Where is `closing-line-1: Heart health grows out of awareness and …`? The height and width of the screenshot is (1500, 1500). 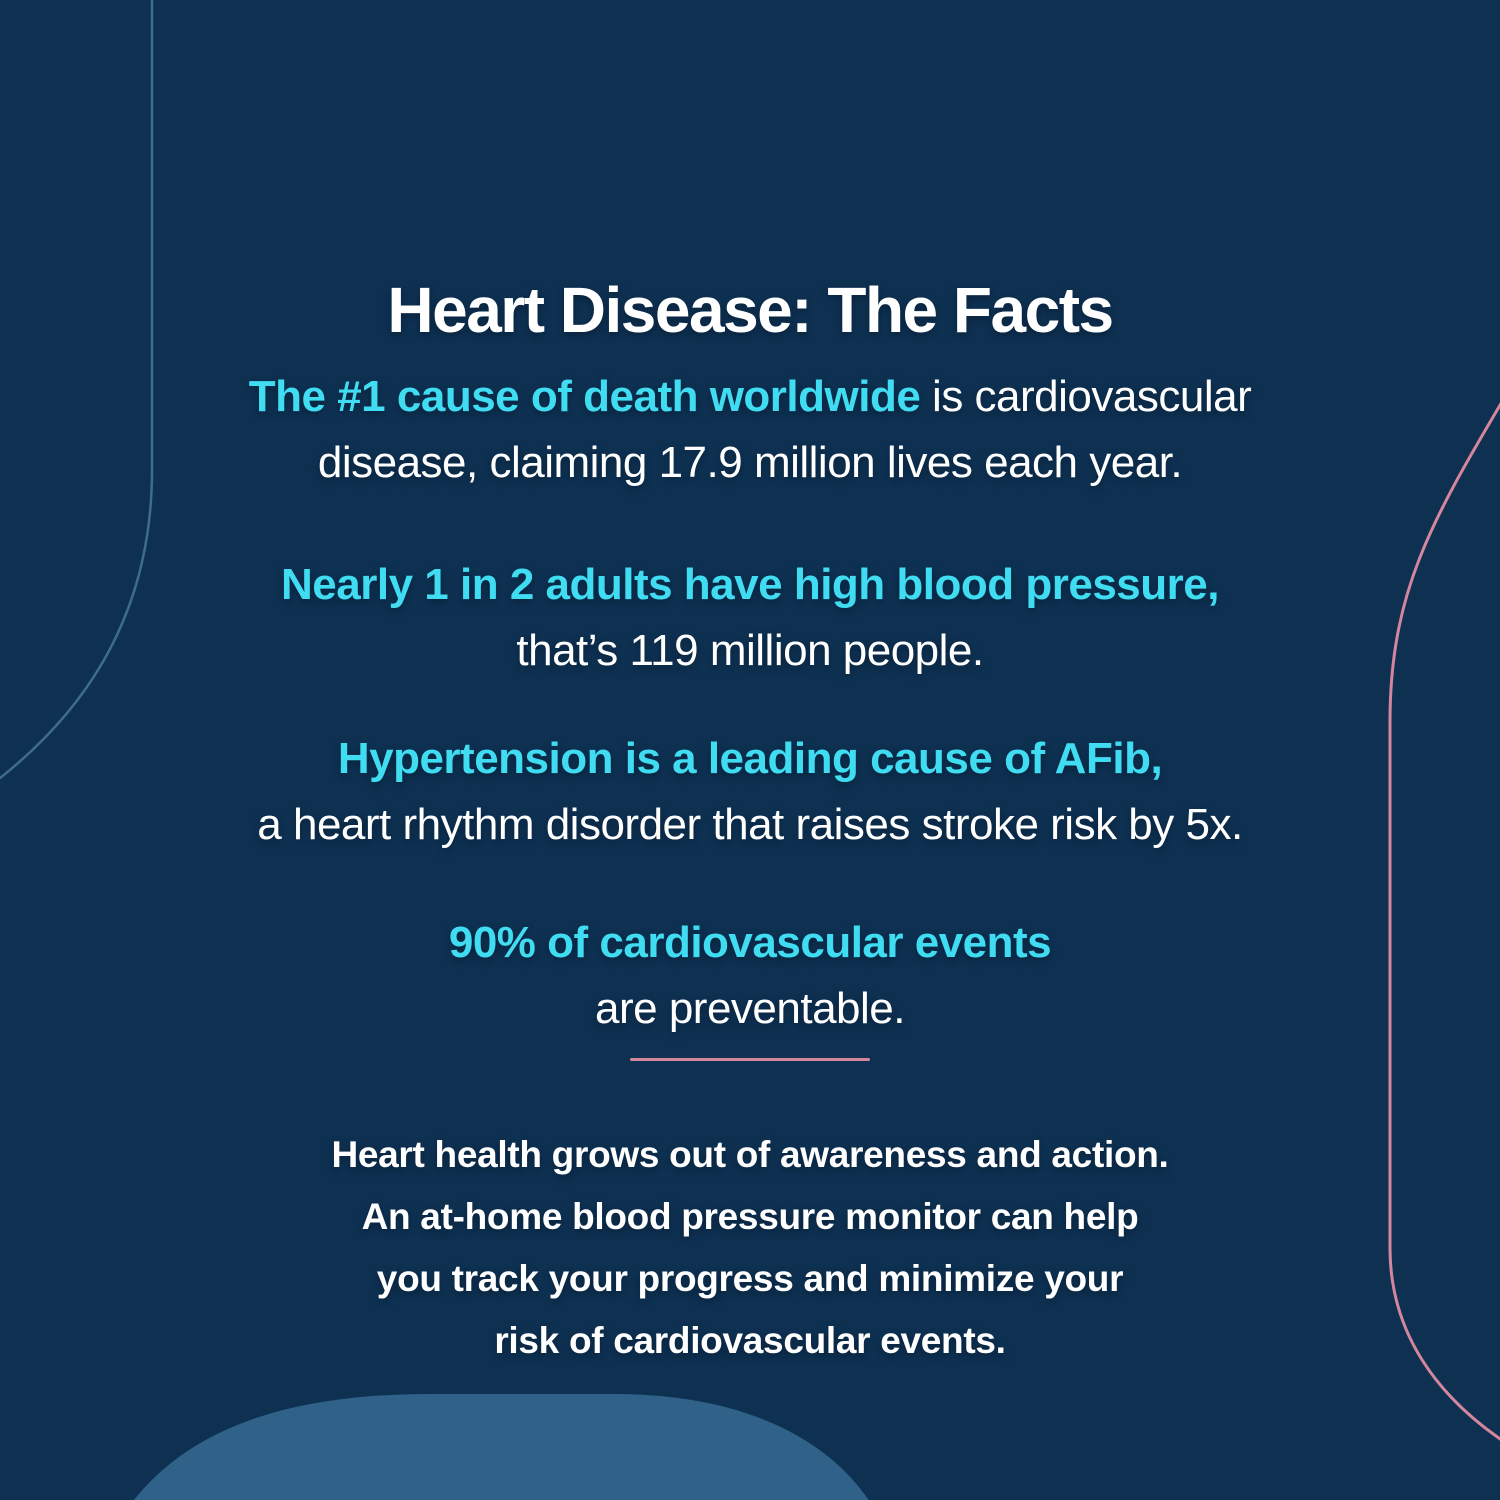 closing-line-1: Heart health grows out of awareness and … is located at coordinates (750, 1154).